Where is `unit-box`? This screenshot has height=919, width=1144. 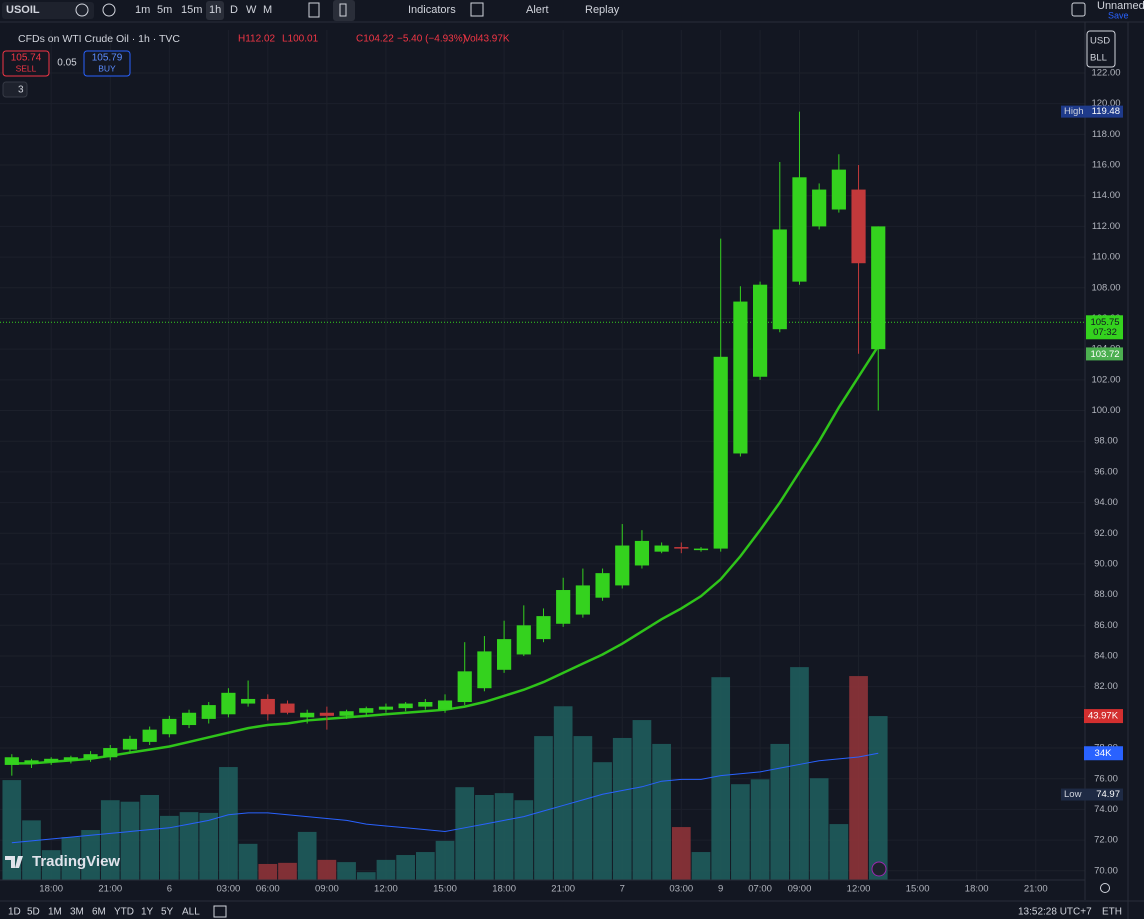
unit-box is located at coordinates (1101, 49).